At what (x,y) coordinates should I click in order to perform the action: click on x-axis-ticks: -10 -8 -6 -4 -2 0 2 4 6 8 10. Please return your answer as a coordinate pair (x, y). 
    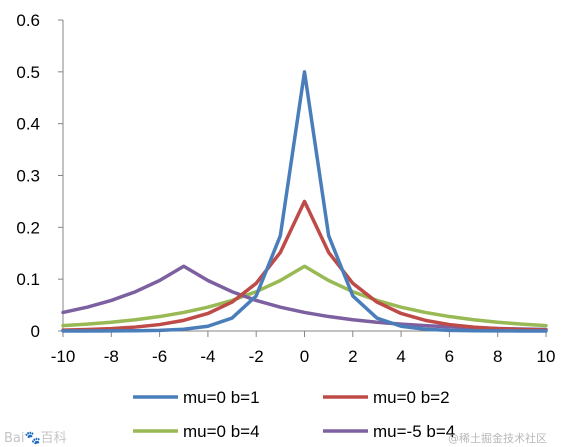
    Looking at the image, I should click on (303, 356).